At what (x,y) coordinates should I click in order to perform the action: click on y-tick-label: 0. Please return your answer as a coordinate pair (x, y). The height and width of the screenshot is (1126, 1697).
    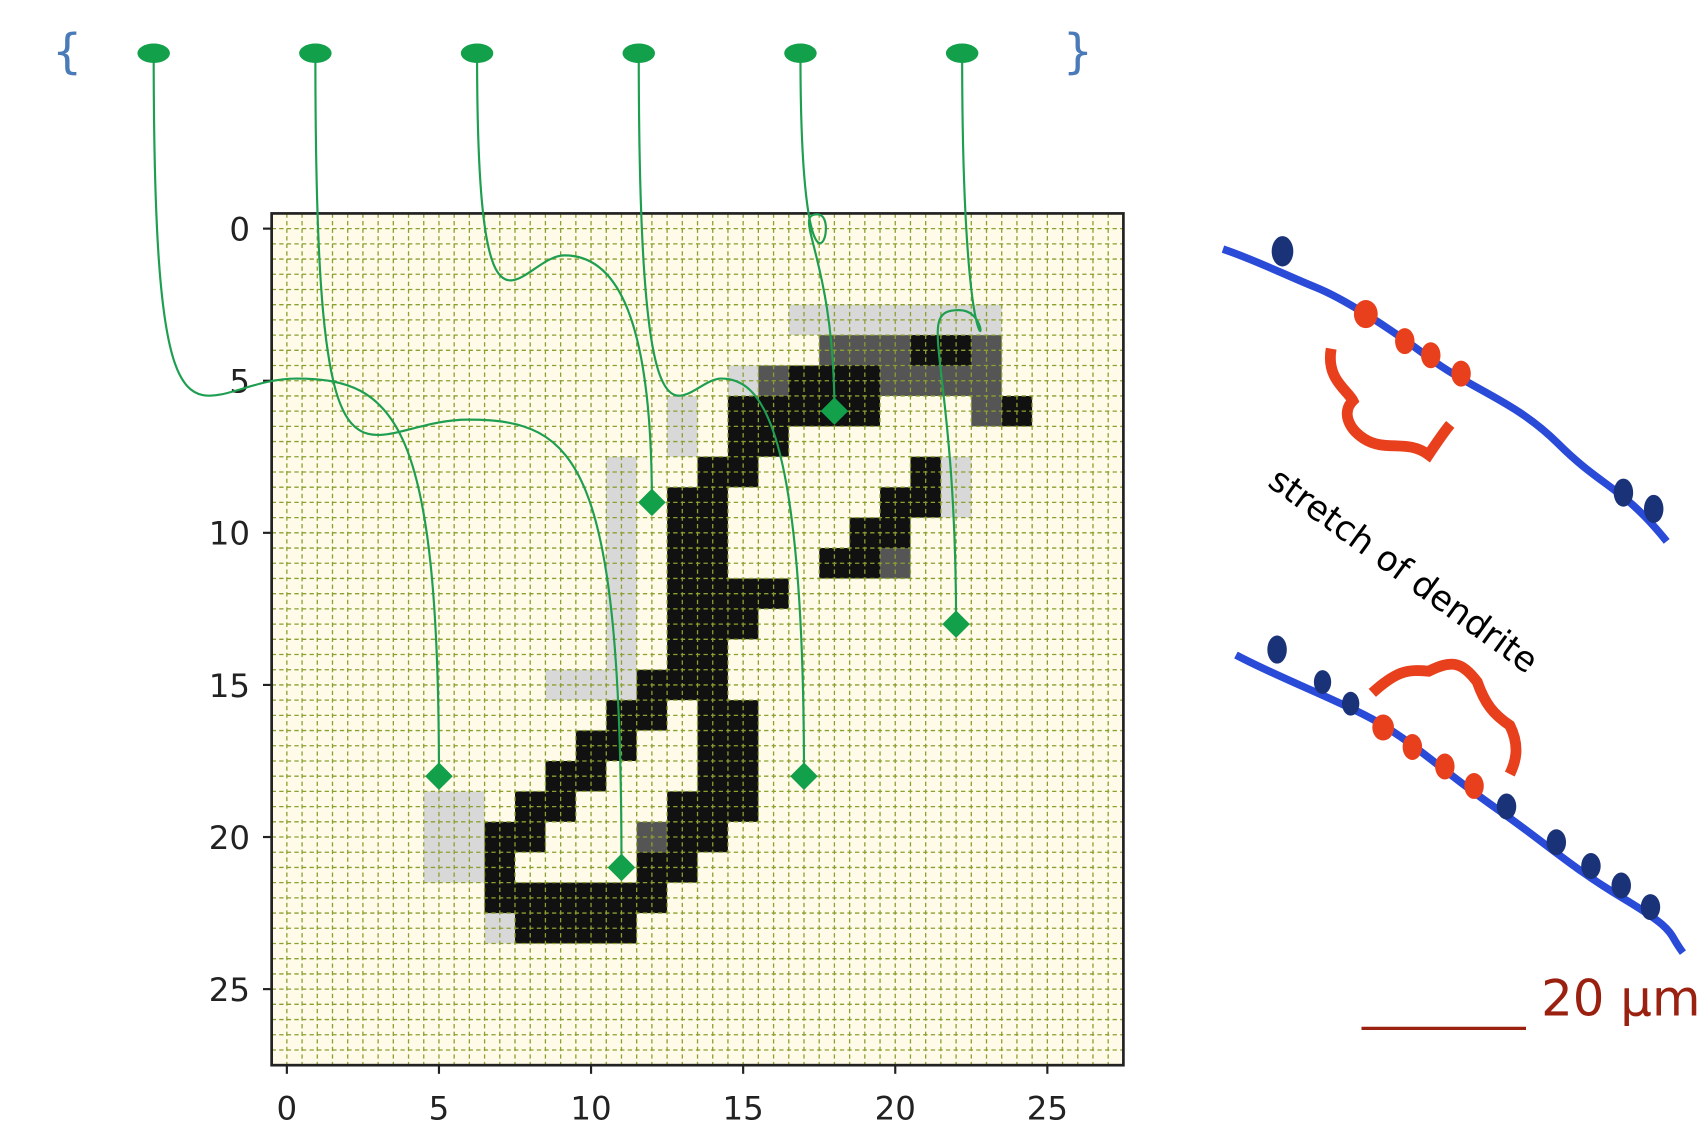
    Looking at the image, I should click on (239, 230).